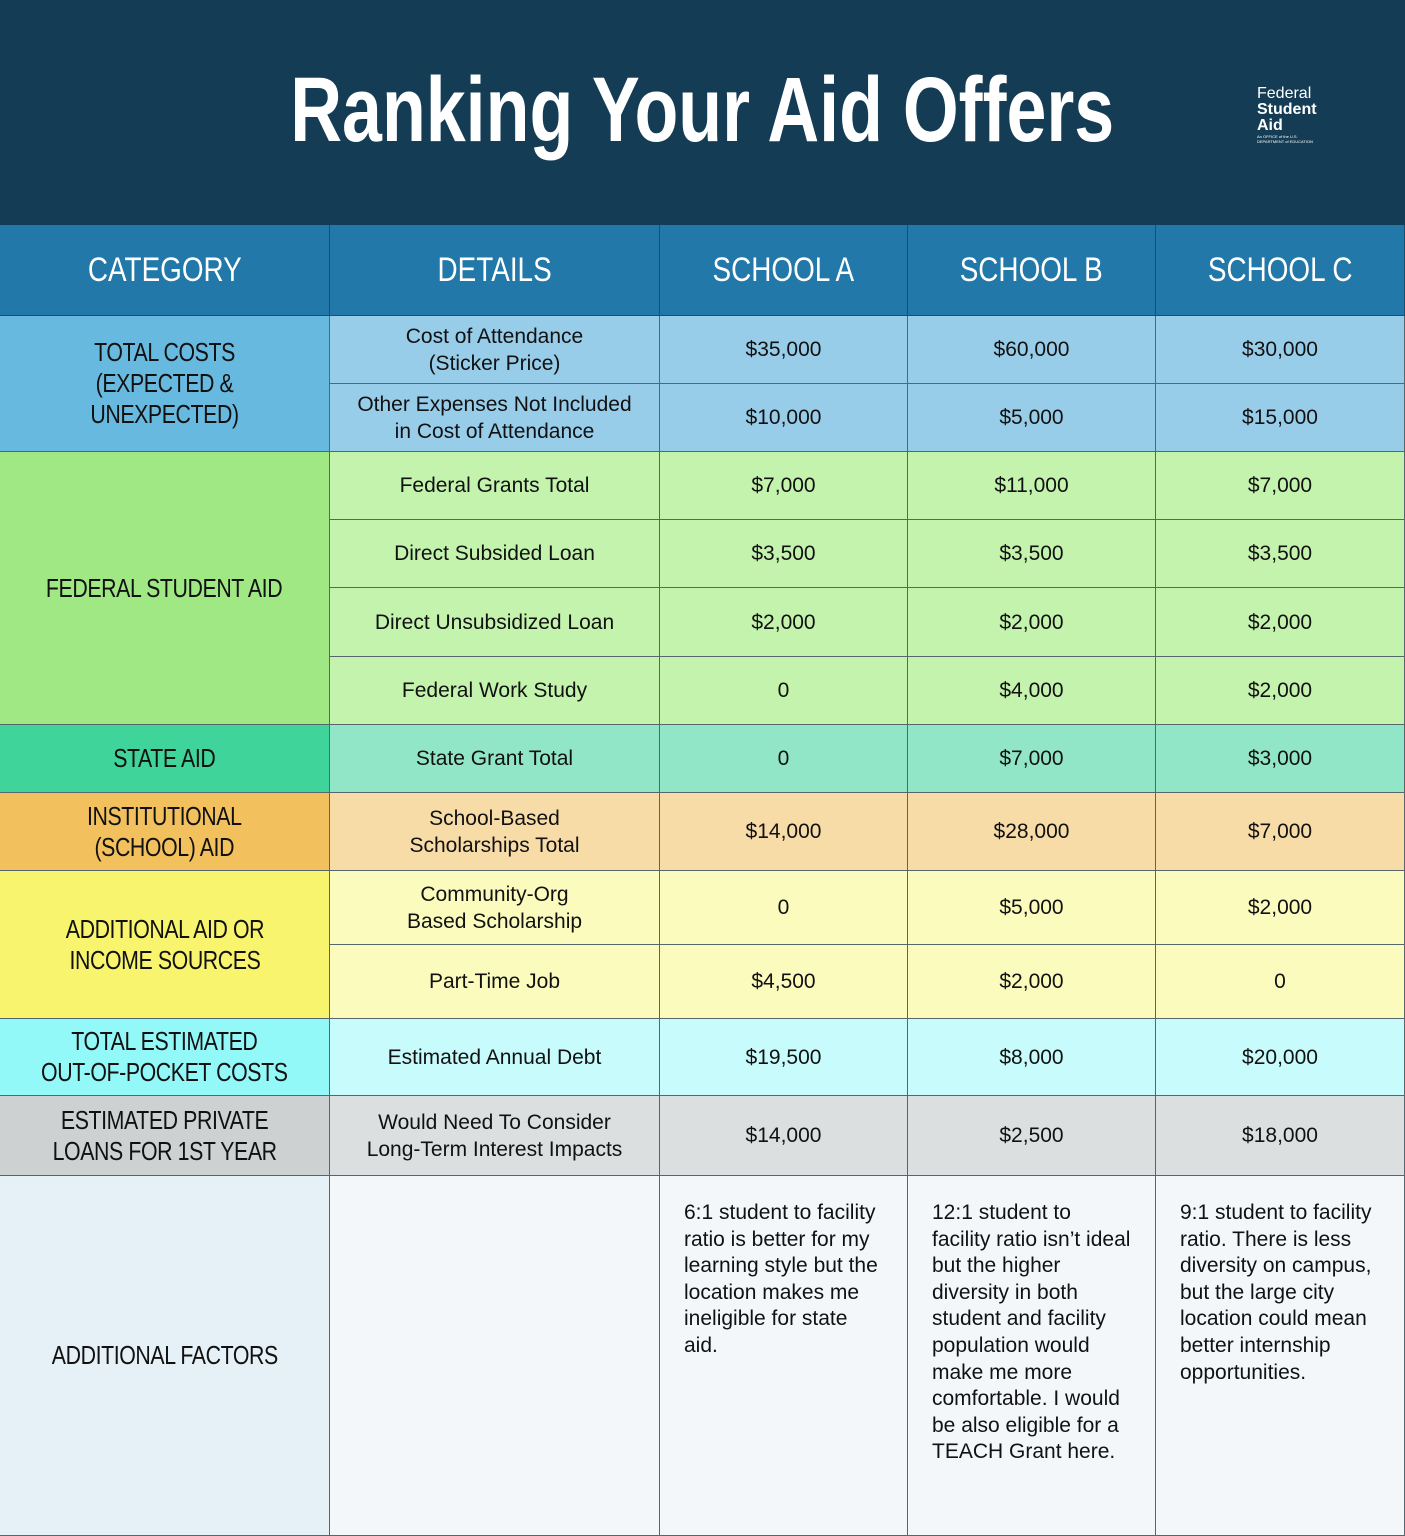  I want to click on category-cell-text: ADDITIONAL AID OR INCOME SOURCES, so click(164, 944).